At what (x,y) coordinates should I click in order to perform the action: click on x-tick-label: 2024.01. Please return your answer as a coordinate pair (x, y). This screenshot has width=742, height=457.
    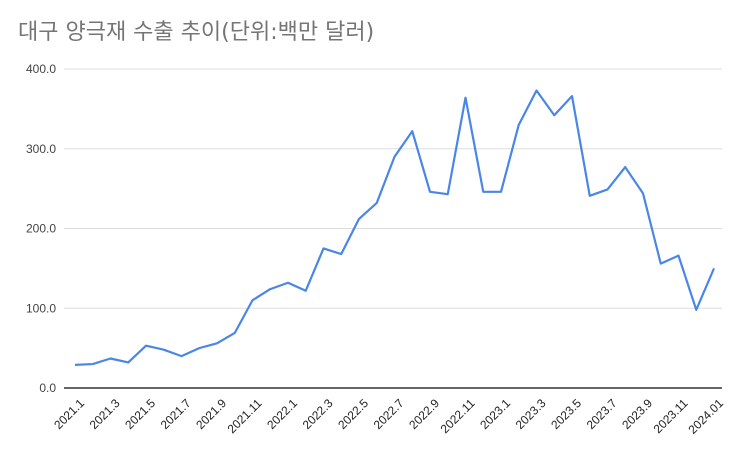
    Looking at the image, I should click on (705, 416).